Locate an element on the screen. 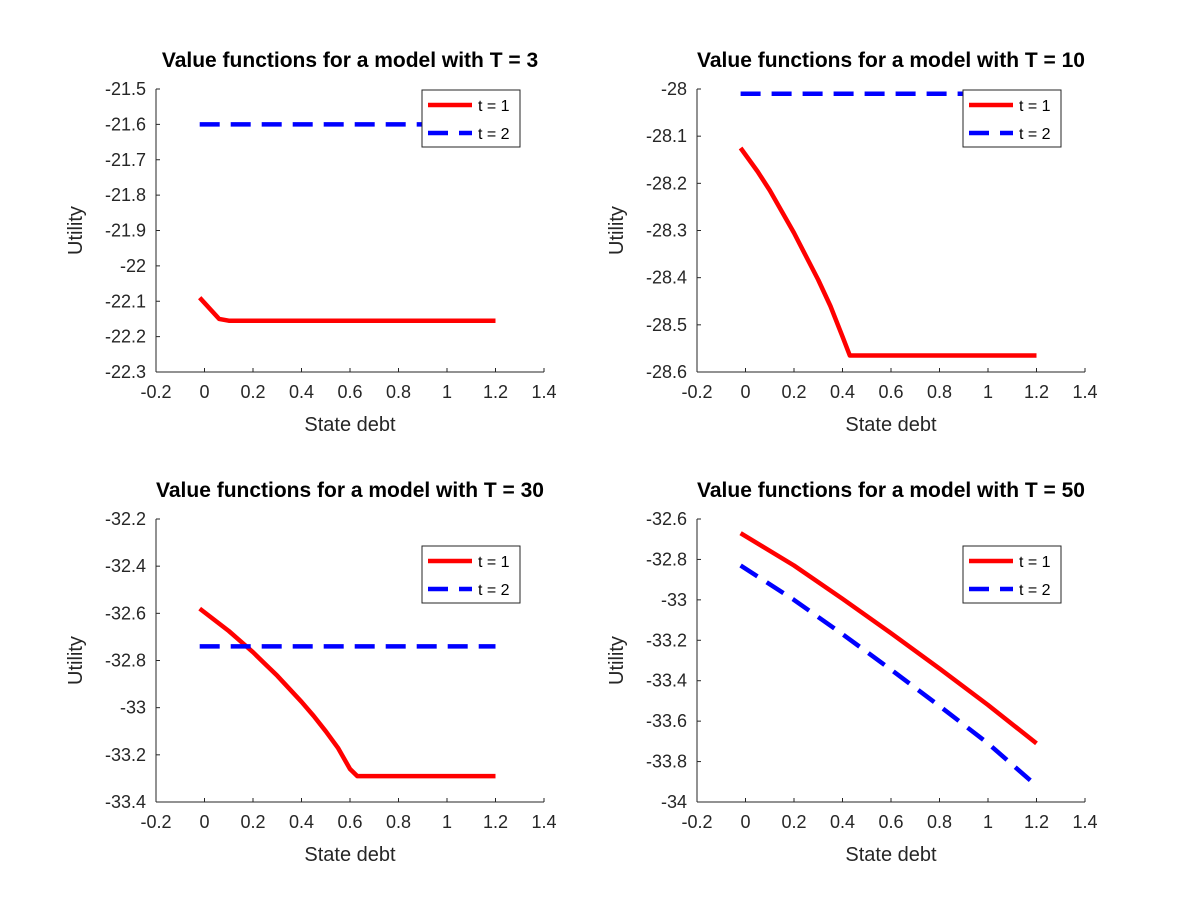  y-tick-label: -28.3 is located at coordinates (666, 231).